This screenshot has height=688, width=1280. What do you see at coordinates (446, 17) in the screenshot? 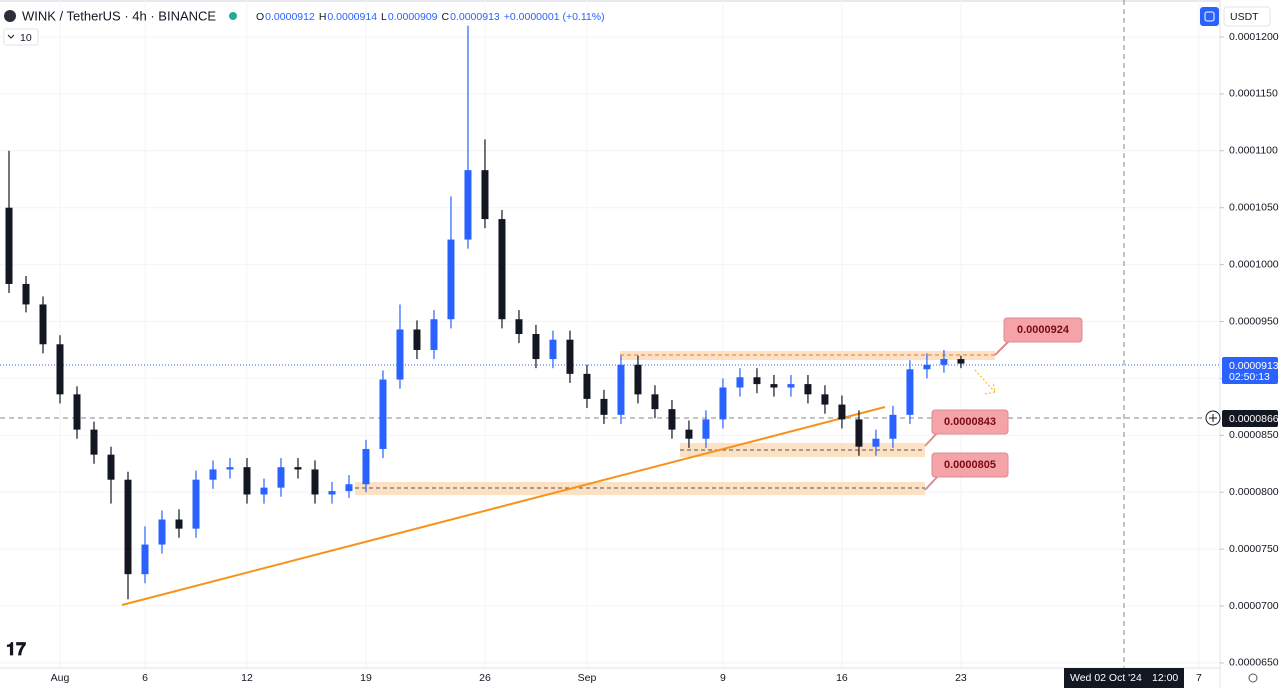
I see `ohlc-key: C` at bounding box center [446, 17].